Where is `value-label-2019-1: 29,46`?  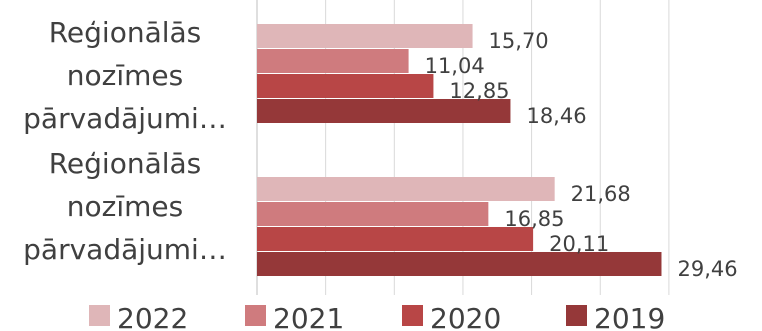 value-label-2019-1: 29,46 is located at coordinates (707, 269).